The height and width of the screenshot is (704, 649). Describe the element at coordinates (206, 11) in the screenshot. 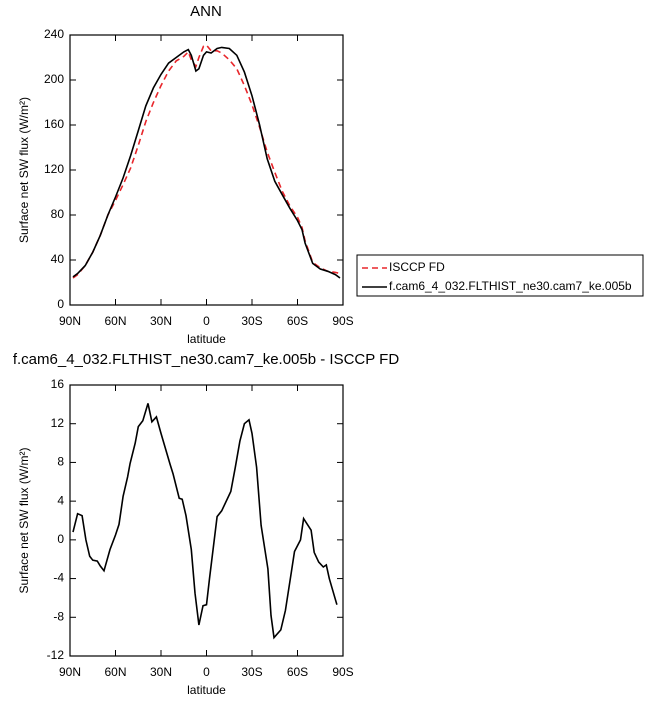

I see `chart-title: ANN` at that location.